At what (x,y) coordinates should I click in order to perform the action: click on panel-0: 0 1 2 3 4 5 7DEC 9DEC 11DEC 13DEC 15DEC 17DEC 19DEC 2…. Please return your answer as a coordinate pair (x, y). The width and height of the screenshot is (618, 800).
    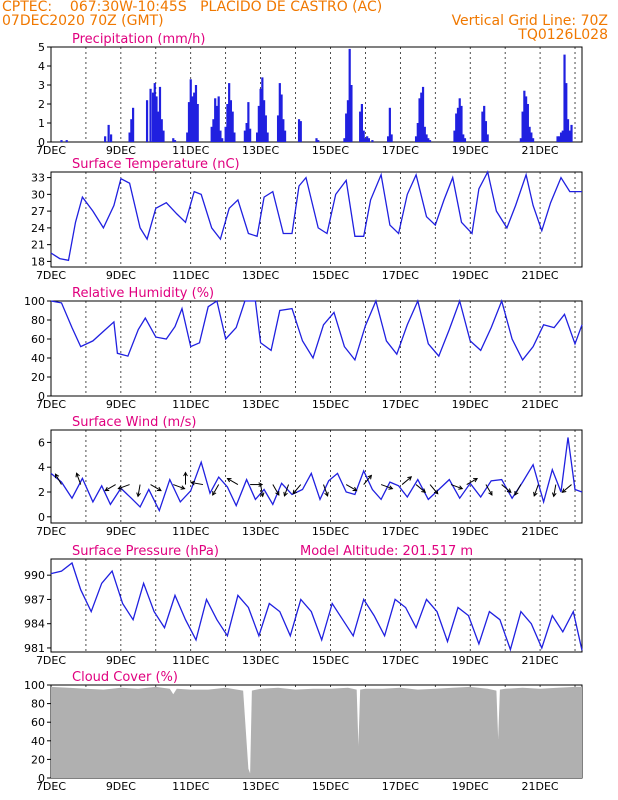
    Looking at the image, I should click on (309, 94).